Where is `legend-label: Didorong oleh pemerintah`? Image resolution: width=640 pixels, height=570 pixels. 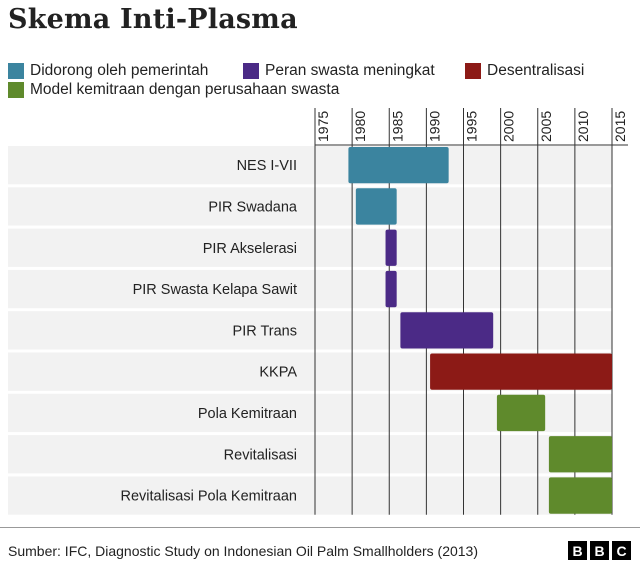 legend-label: Didorong oleh pemerintah is located at coordinates (119, 70).